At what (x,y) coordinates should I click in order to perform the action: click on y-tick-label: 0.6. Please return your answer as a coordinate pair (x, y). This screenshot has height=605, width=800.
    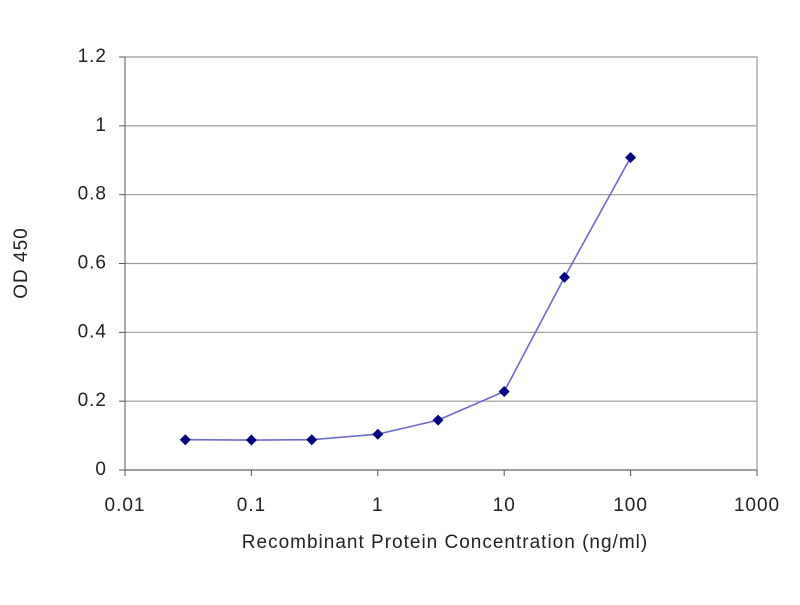
    Looking at the image, I should click on (92, 263).